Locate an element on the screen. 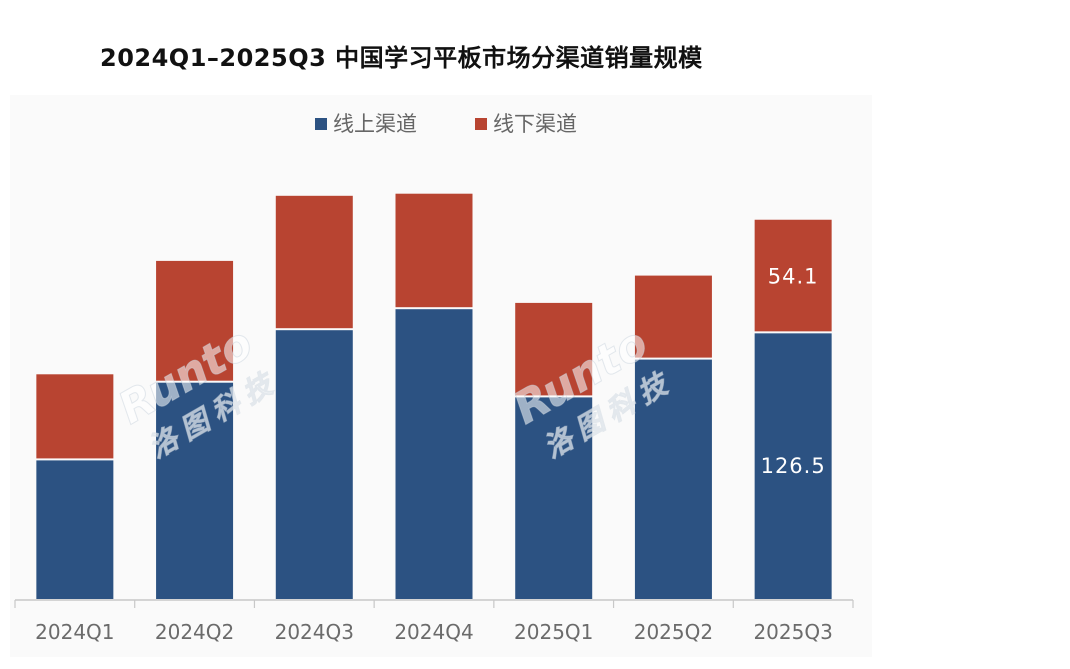  data-label: 54.1 is located at coordinates (793, 277).